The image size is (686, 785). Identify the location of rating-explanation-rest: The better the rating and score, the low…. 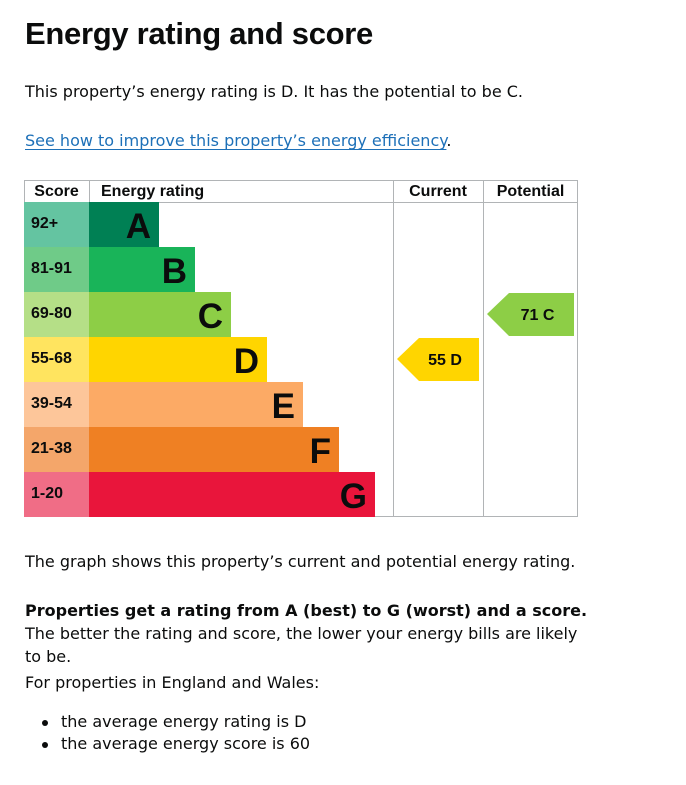
(301, 645).